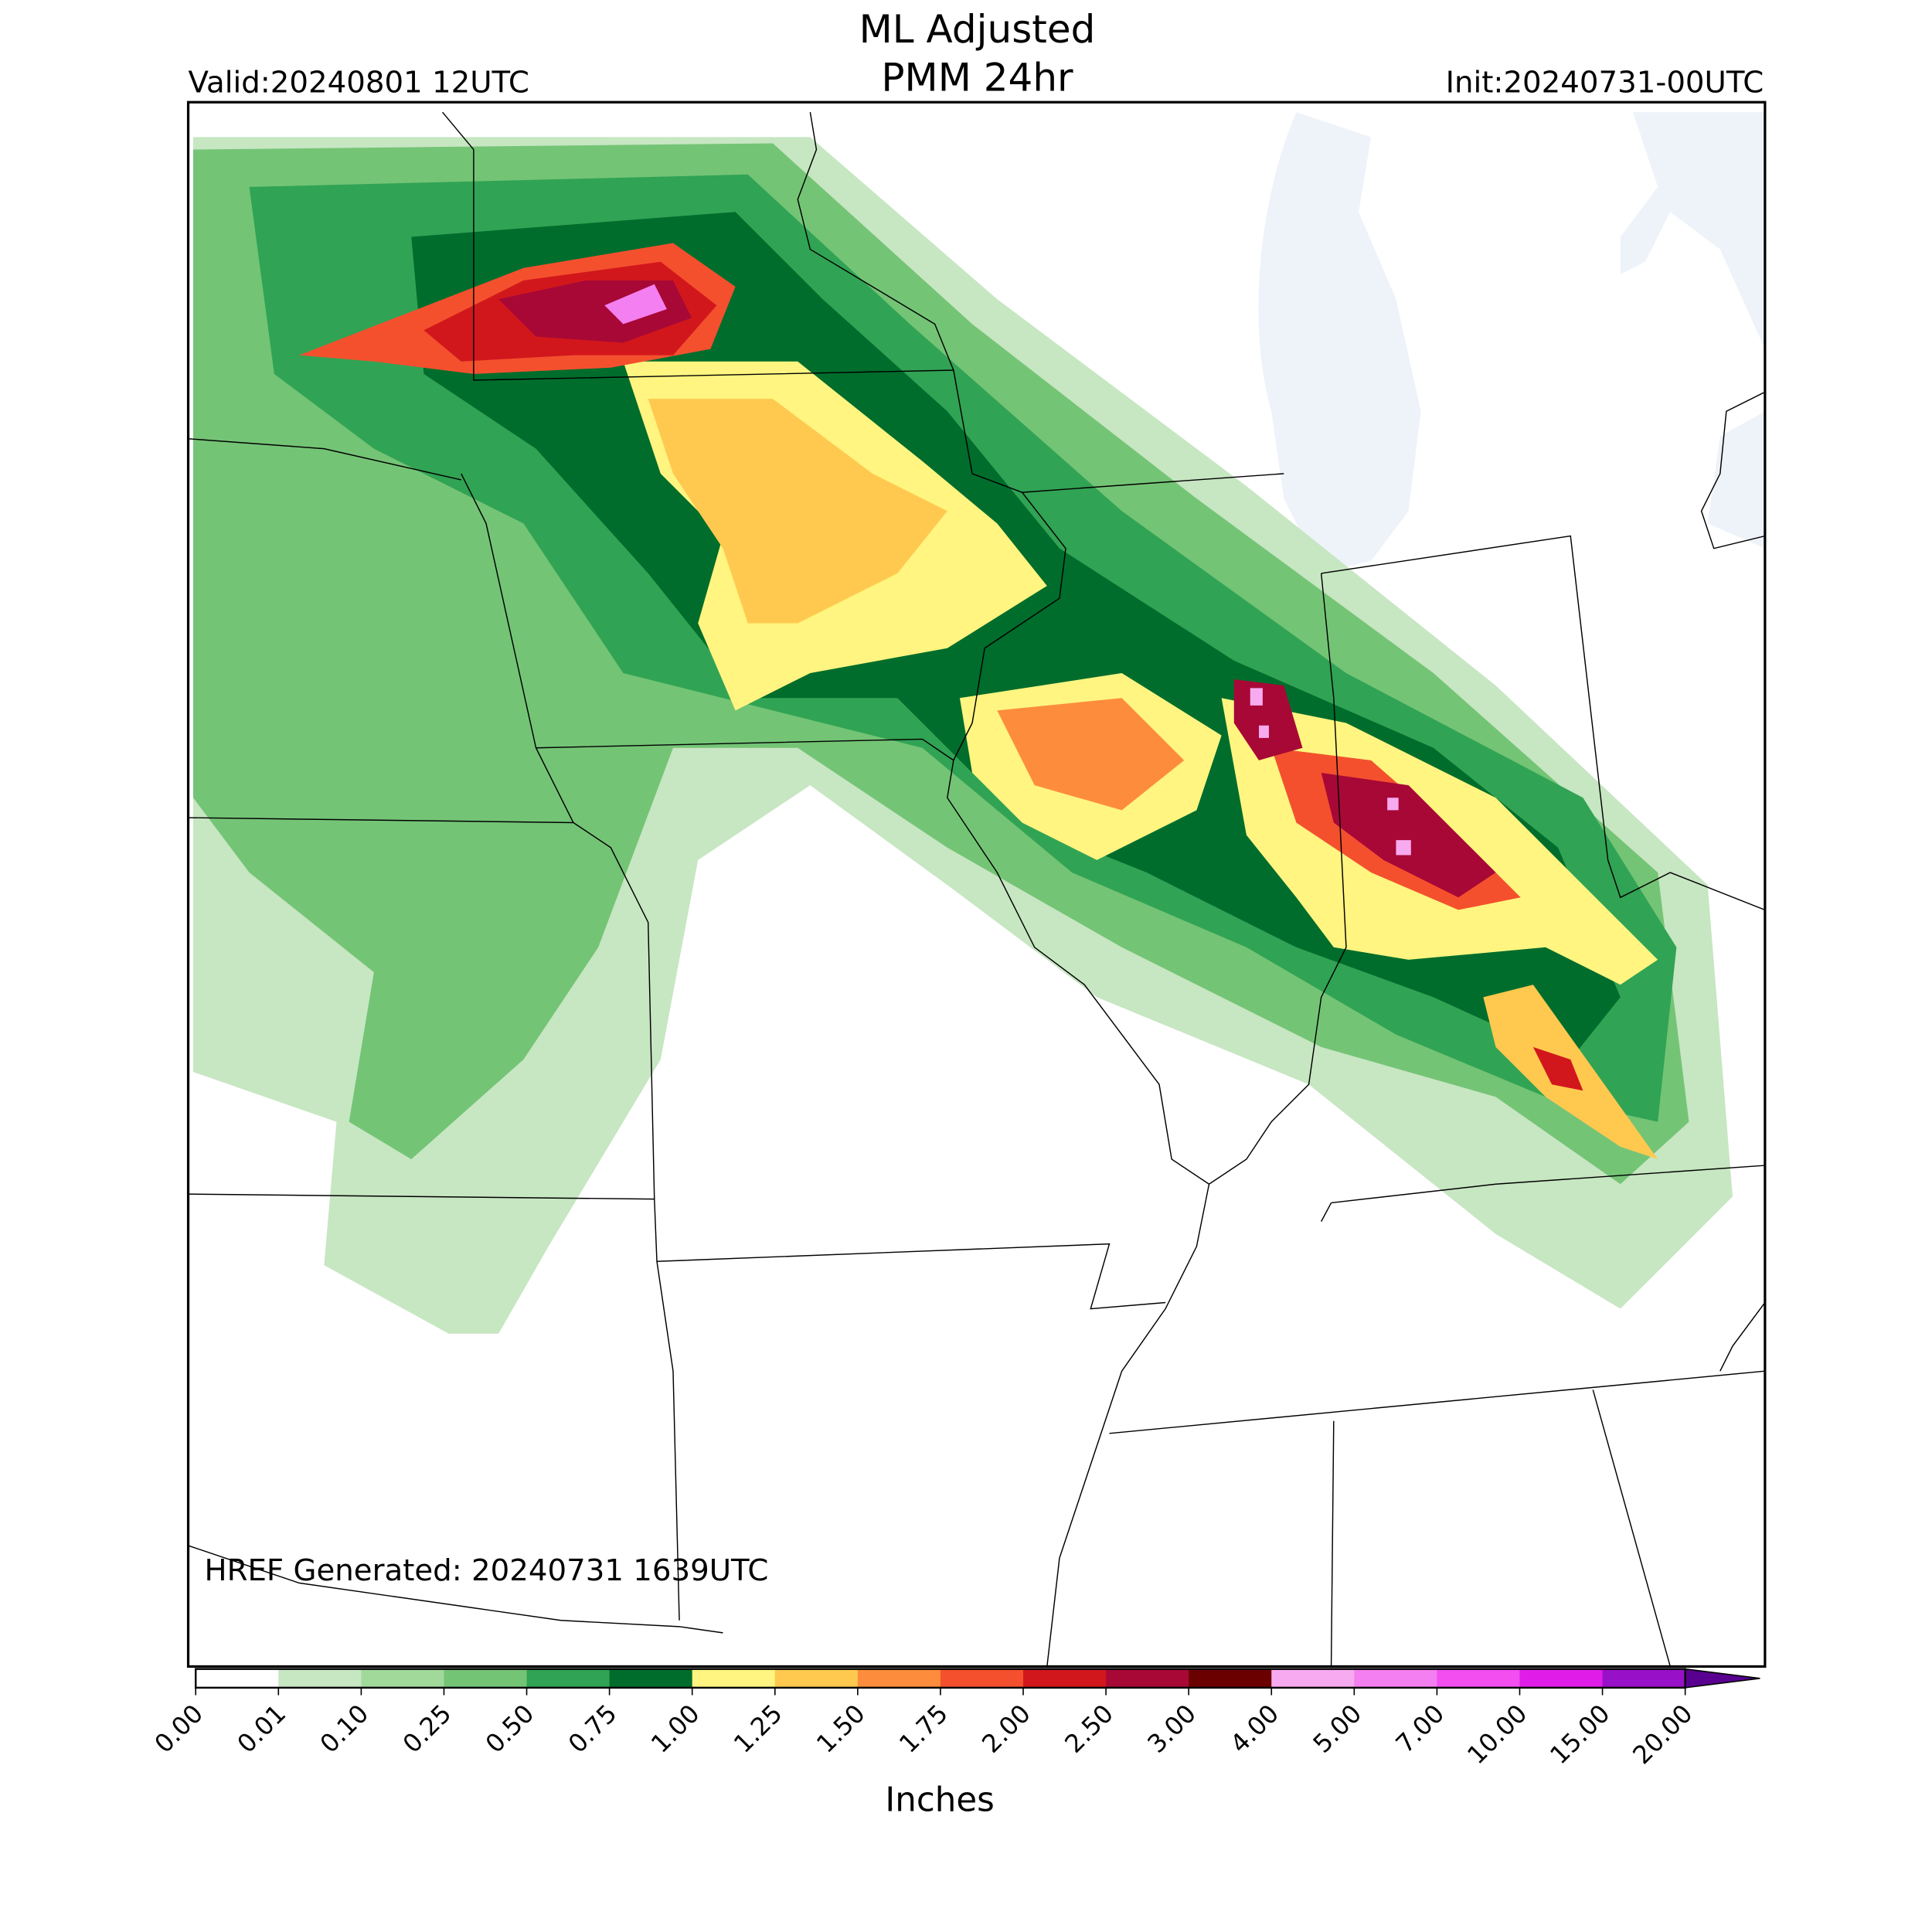 Image resolution: width=1932 pixels, height=1932 pixels. I want to click on generated-note: HREF Generated: 20240731 1639UTC, so click(487, 1570).